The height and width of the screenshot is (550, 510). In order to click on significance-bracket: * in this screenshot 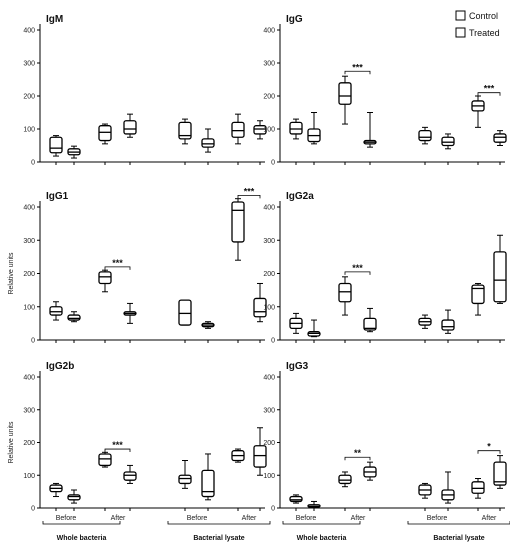, I will do `click(489, 448)`.